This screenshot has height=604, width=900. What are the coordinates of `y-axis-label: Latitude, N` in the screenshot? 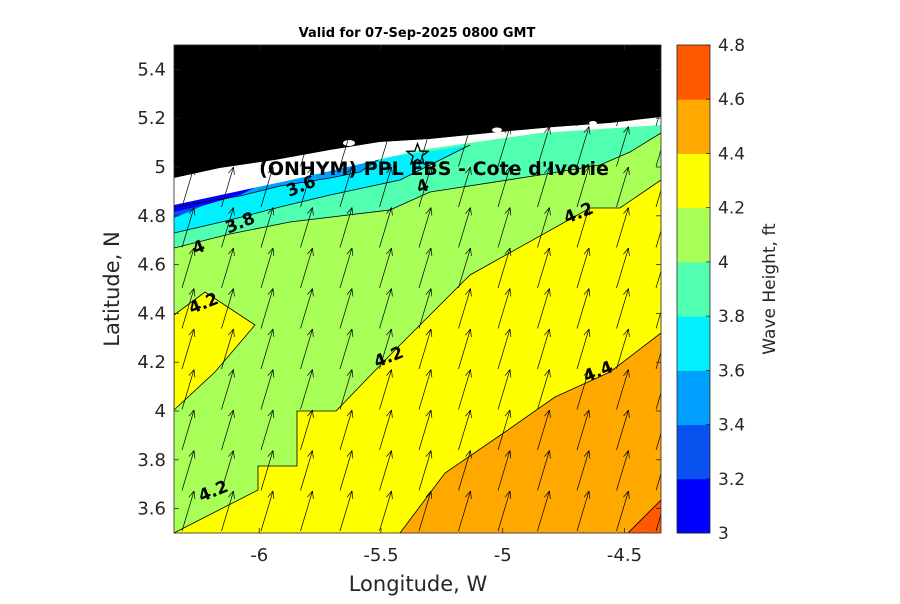 It's located at (112, 289).